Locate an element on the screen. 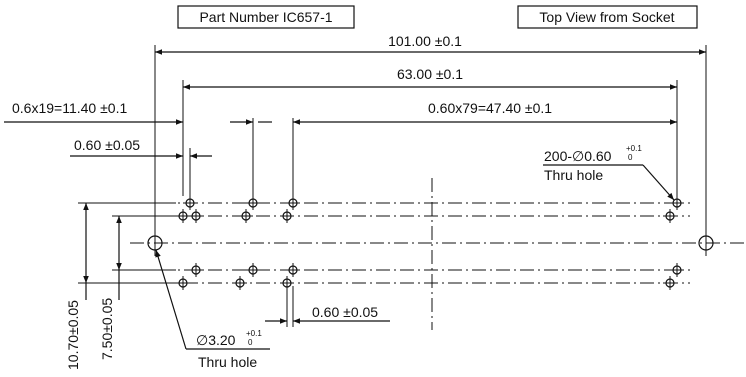 The image size is (746, 377). hole-small-tol-lower: 0 is located at coordinates (630, 157).